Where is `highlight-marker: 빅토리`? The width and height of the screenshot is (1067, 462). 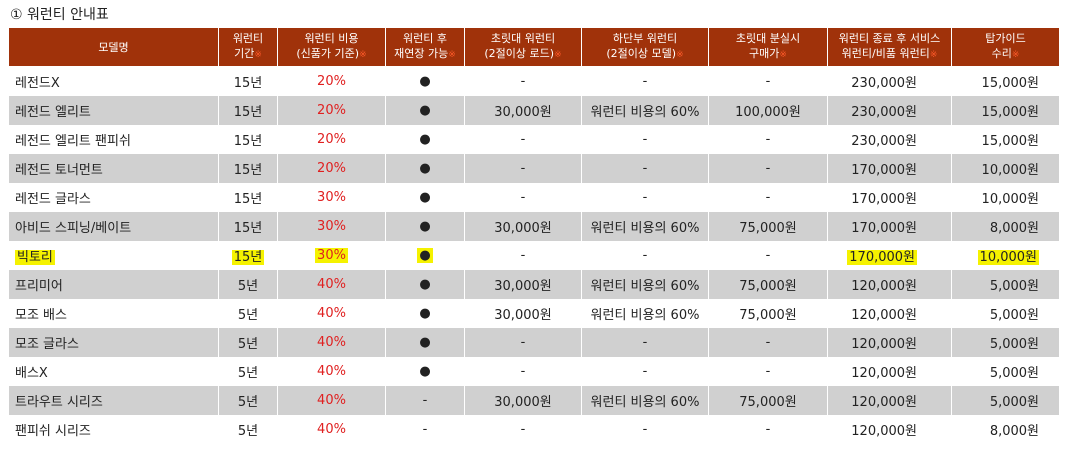 highlight-marker: 빅토리 is located at coordinates (35, 257).